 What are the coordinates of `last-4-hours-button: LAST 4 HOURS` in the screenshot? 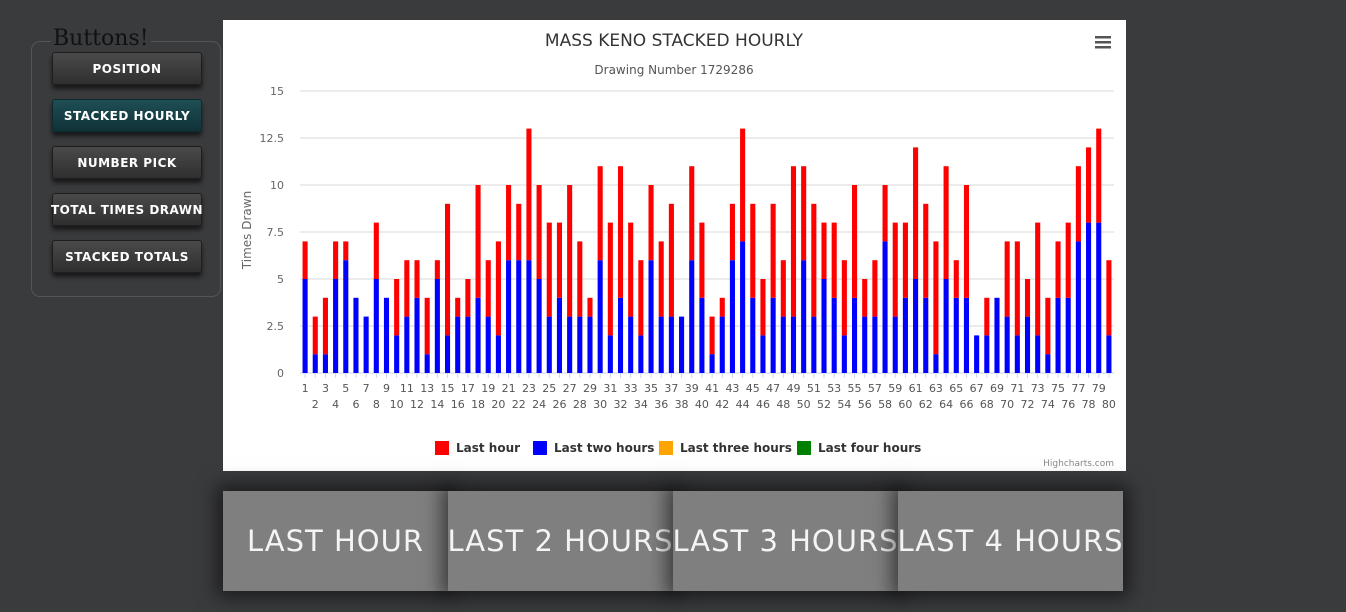 It's located at (1010, 541).